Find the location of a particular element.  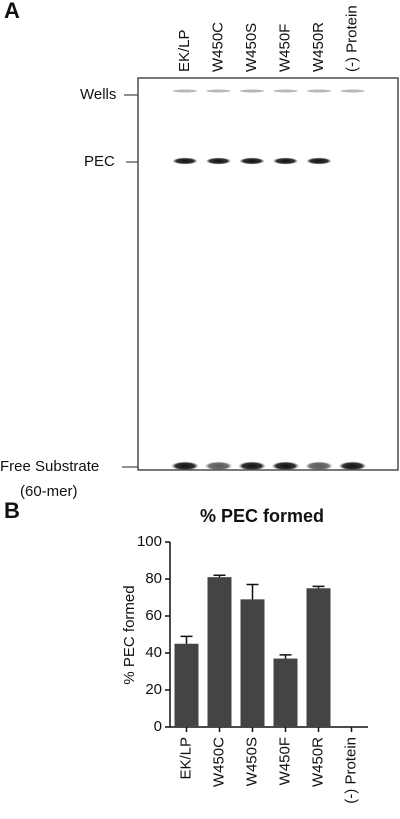

marker-label: Free Substrate is located at coordinates (49, 466).